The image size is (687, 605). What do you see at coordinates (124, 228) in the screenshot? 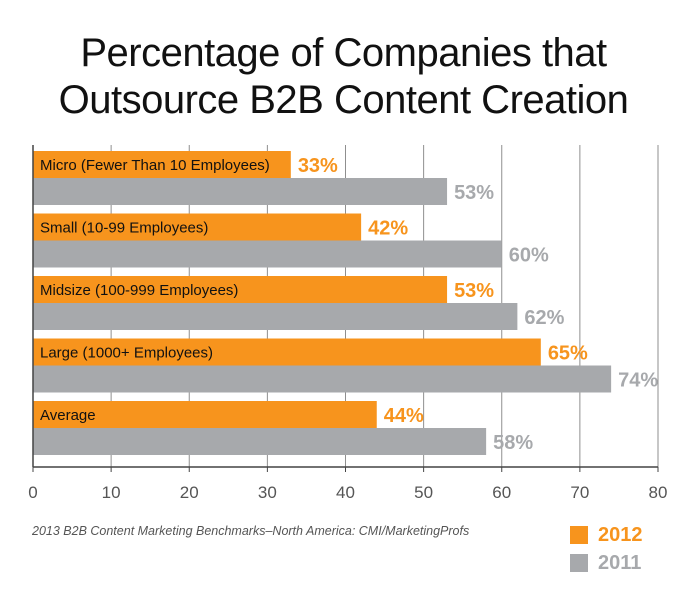
I see `category-label: Small (10-99 Employees)` at bounding box center [124, 228].